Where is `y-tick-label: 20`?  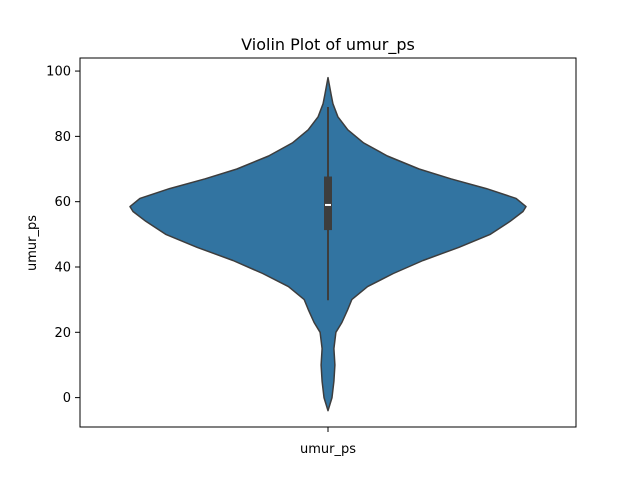 y-tick-label: 20 is located at coordinates (62, 333).